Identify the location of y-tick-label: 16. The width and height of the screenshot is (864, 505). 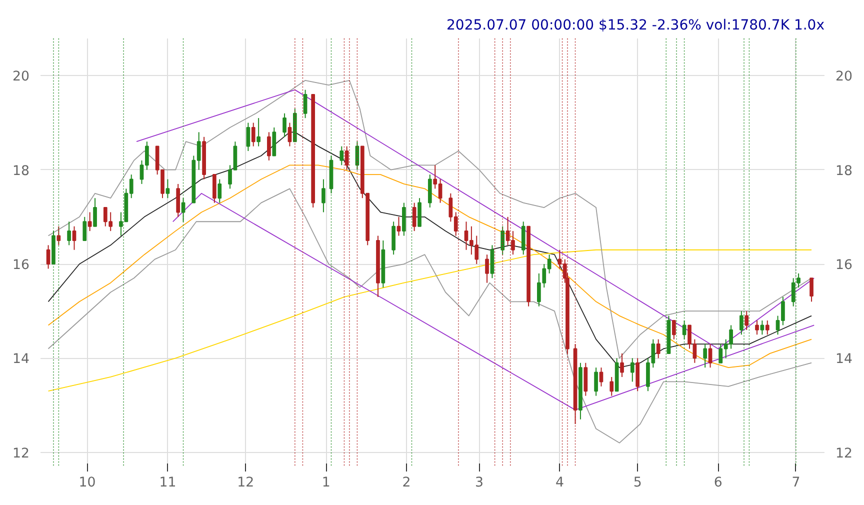
(21, 266).